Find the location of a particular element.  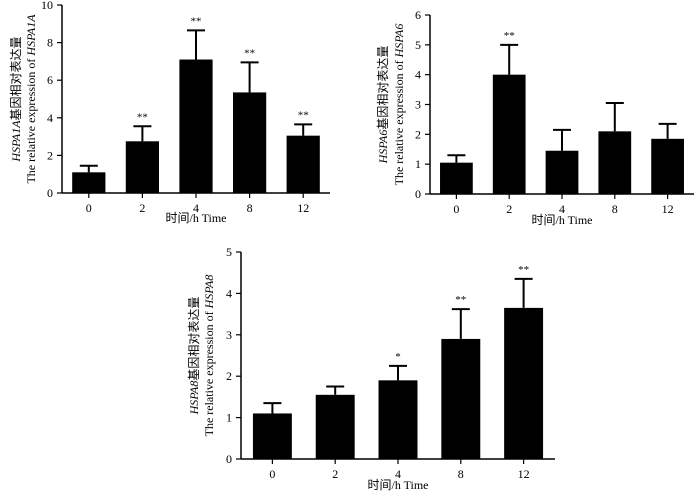

y-axis-label-english: The relative expression of HSPA6 is located at coordinates (399, 105).